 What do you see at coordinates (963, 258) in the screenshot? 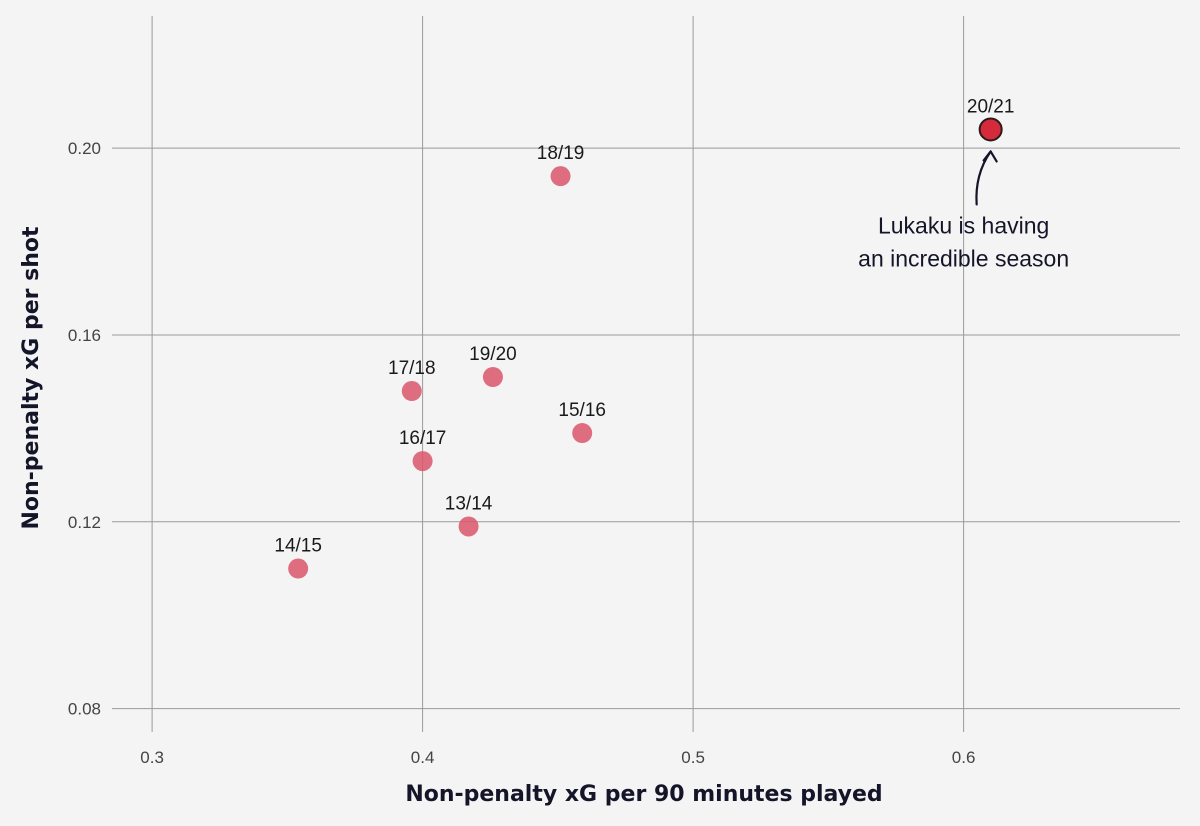
I see `annotation-text-line-2: an incredible season` at bounding box center [963, 258].